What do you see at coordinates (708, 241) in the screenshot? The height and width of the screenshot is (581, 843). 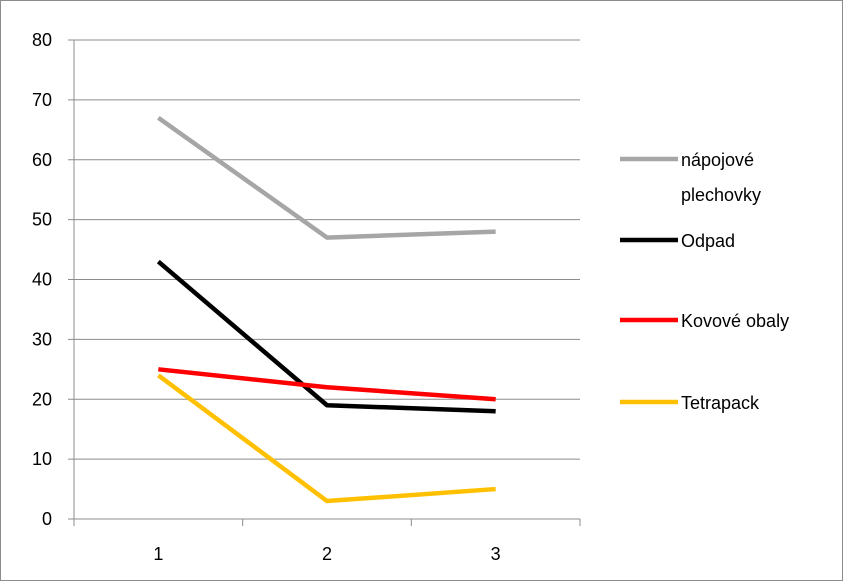 I see `legend-label-1: Odpad` at bounding box center [708, 241].